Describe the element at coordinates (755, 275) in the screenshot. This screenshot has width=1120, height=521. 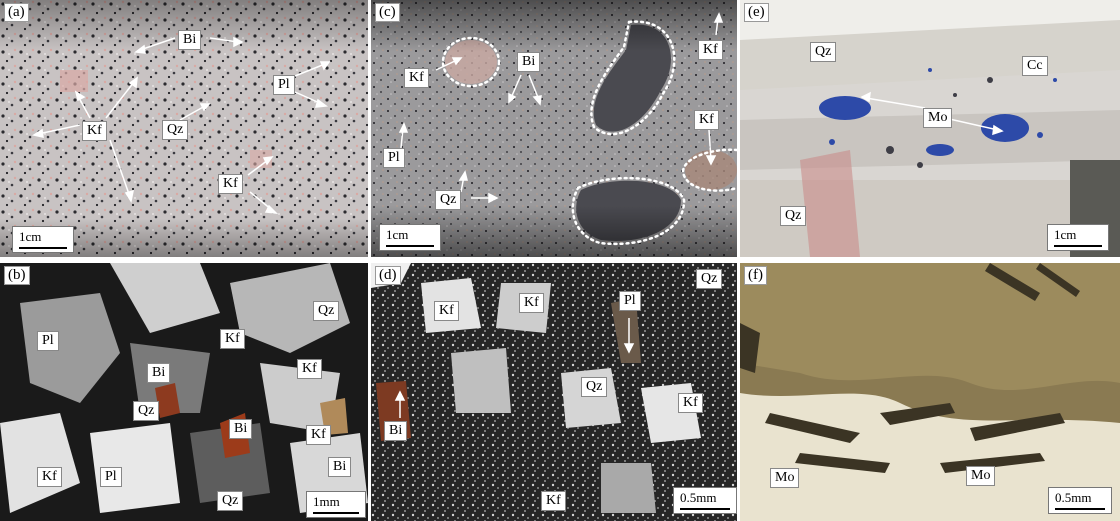
I see `panel-label-f: (f)` at that location.